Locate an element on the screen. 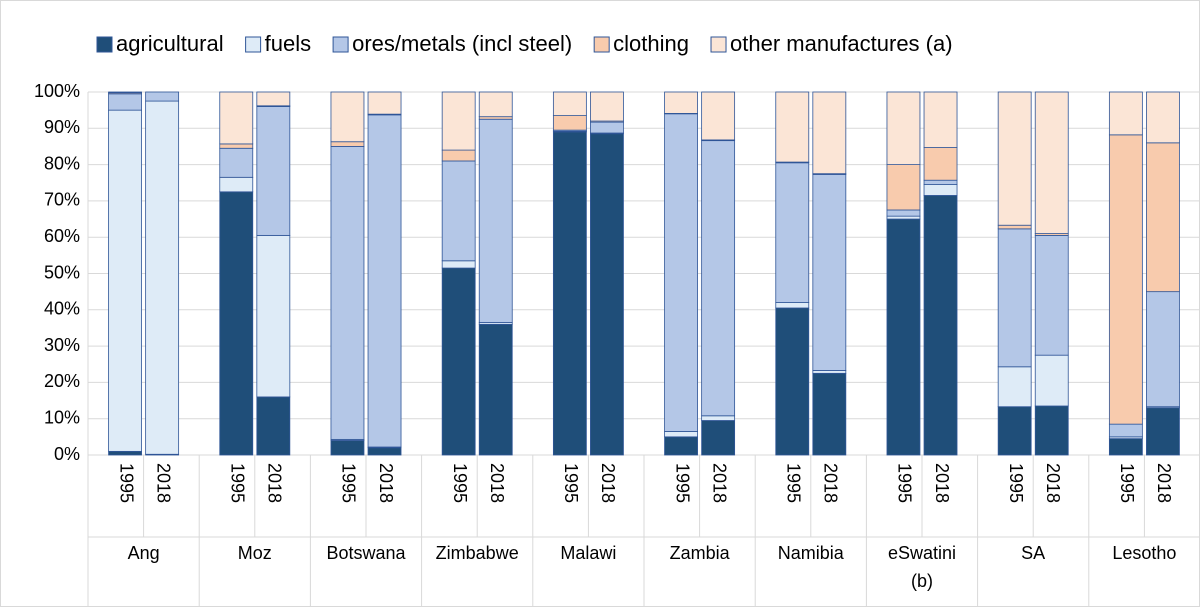  y-tick-label: 10% is located at coordinates (62, 417).